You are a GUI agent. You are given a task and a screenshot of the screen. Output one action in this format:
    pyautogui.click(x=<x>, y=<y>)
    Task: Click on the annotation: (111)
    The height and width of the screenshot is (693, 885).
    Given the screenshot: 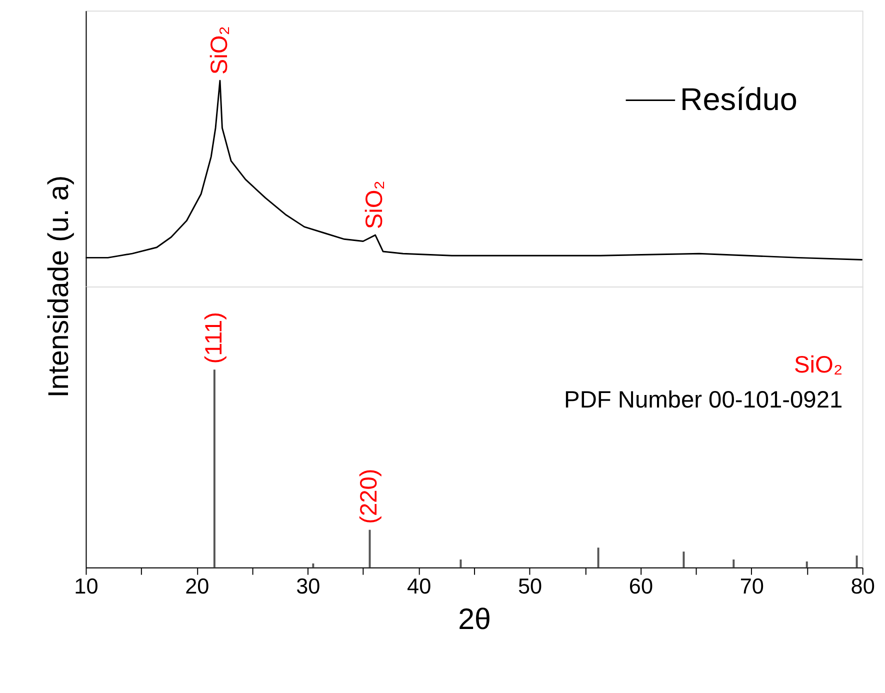 What is the action you would take?
    pyautogui.click(x=214, y=338)
    